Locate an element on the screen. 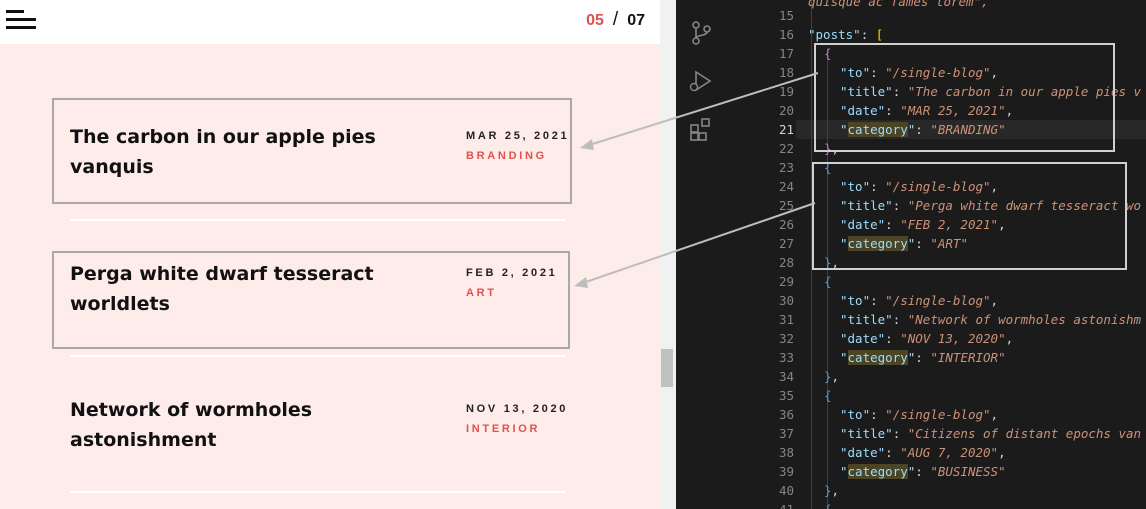  line-number: 26 is located at coordinates (786, 224).